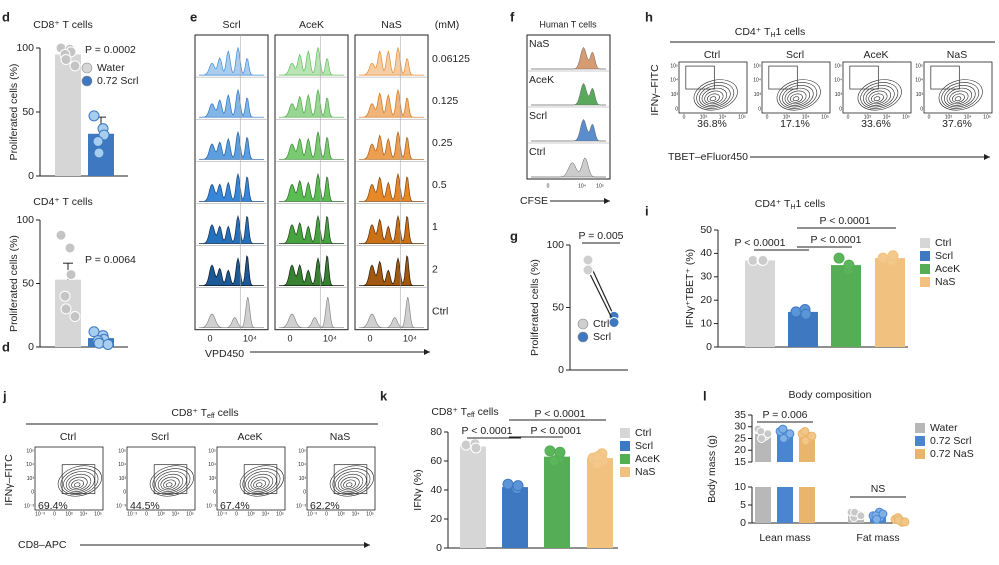  What do you see at coordinates (740, 427) in the screenshot?
I see `y-tick-label: 30` at bounding box center [740, 427].